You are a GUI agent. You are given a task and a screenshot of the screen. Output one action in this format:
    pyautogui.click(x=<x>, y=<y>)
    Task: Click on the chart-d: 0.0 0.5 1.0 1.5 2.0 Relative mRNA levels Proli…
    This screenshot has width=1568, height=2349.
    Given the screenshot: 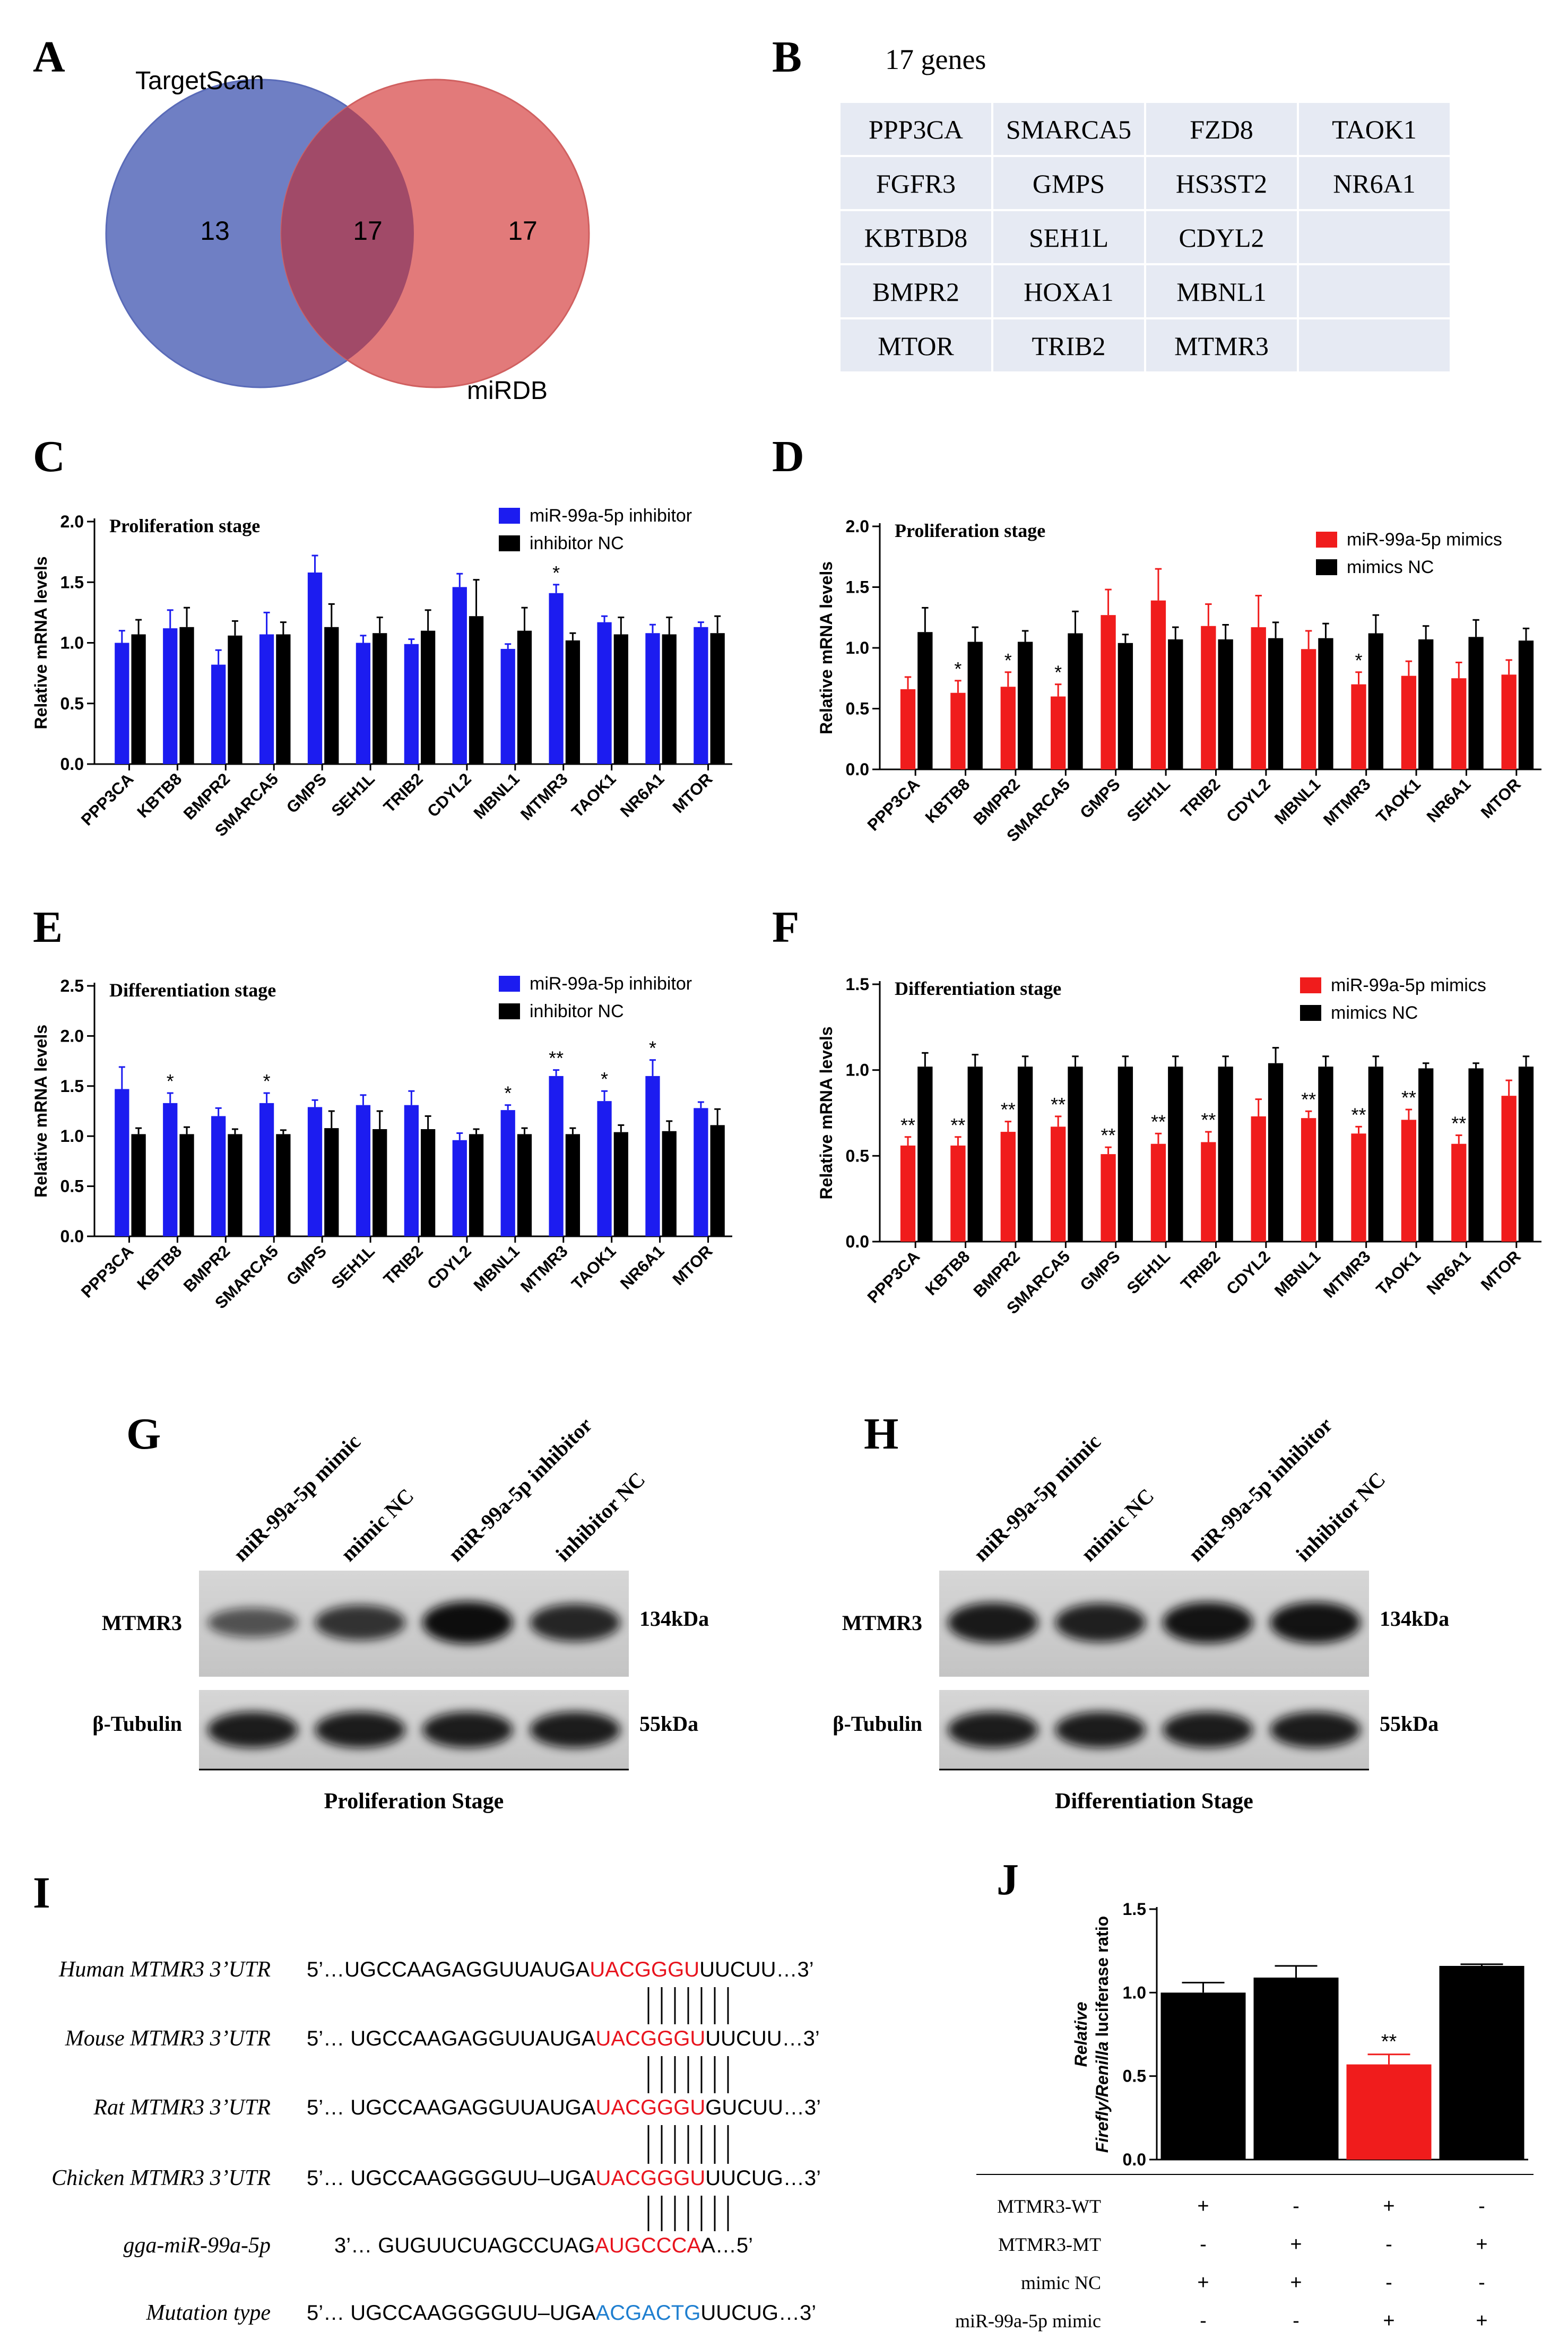 What is the action you would take?
    pyautogui.click(x=1179, y=681)
    